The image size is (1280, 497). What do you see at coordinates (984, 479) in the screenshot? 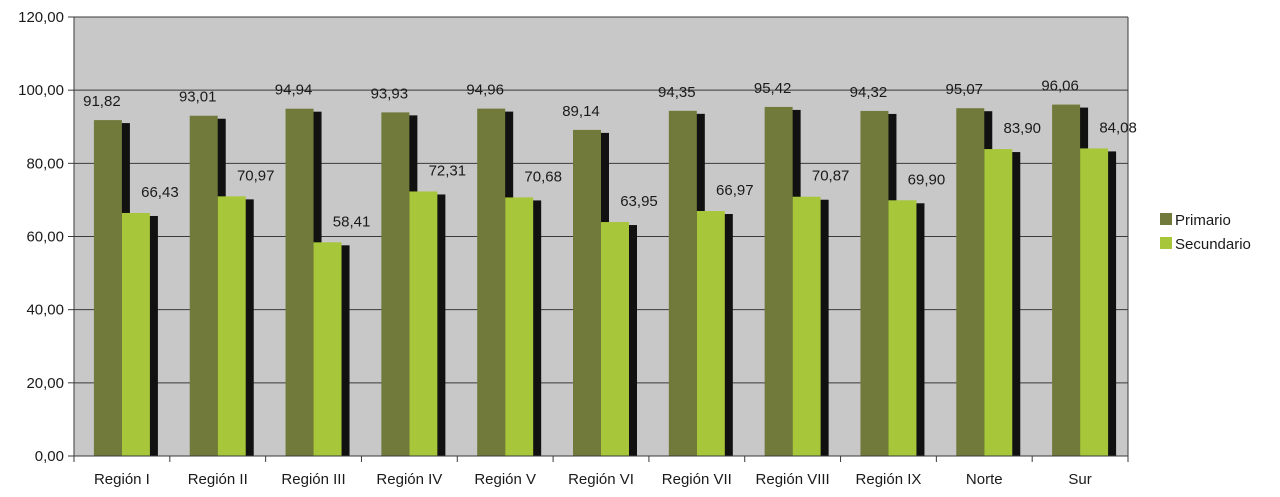
I see `x-tick-label: Norte` at bounding box center [984, 479].